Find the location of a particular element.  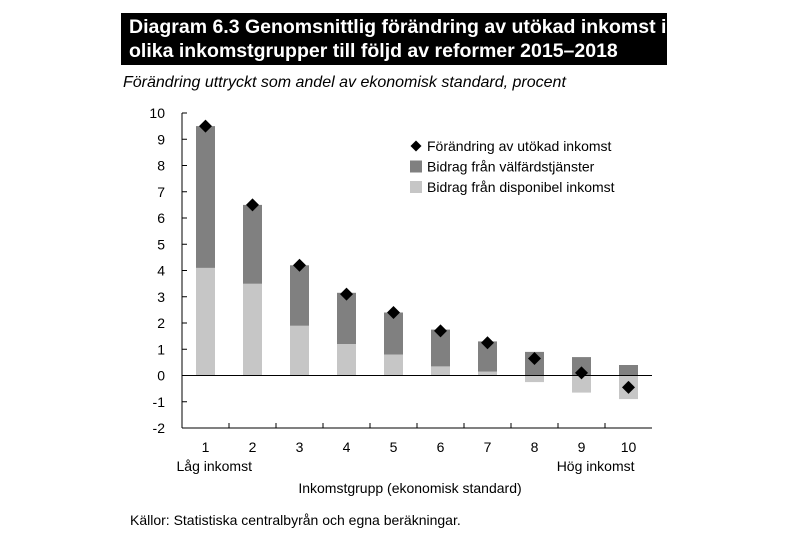

legend-label: Bidrag från disponibel inkomst is located at coordinates (521, 187).